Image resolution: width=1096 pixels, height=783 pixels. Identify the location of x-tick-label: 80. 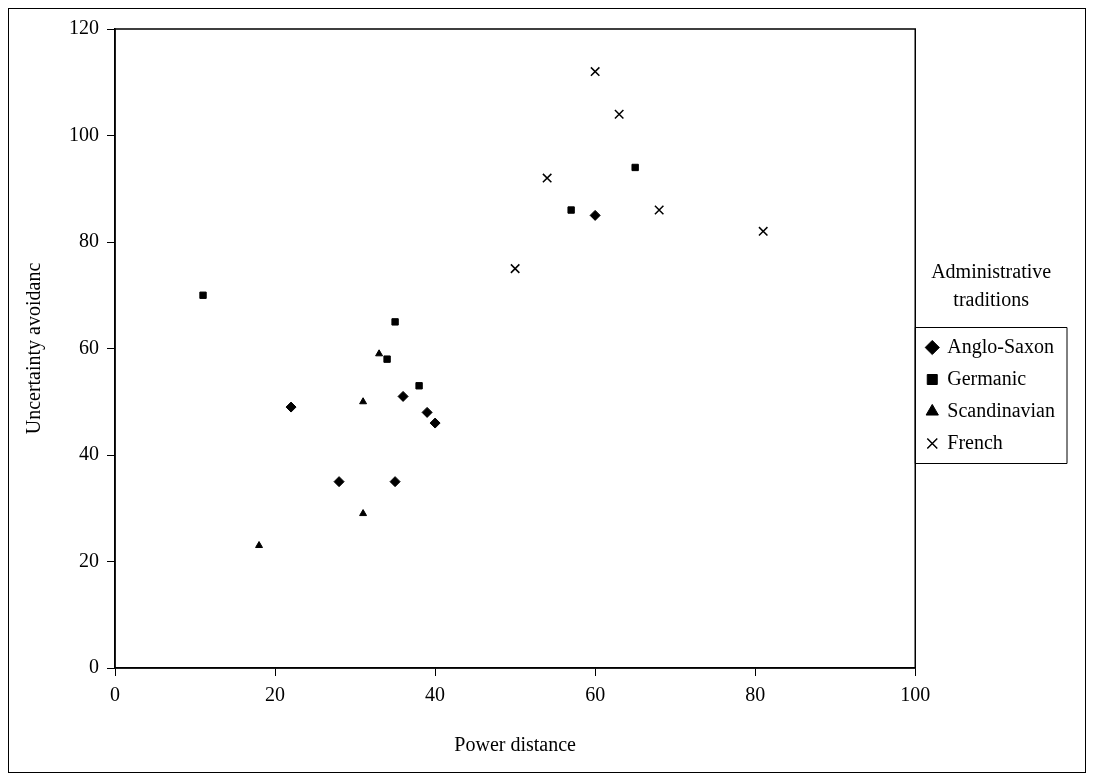
(755, 694).